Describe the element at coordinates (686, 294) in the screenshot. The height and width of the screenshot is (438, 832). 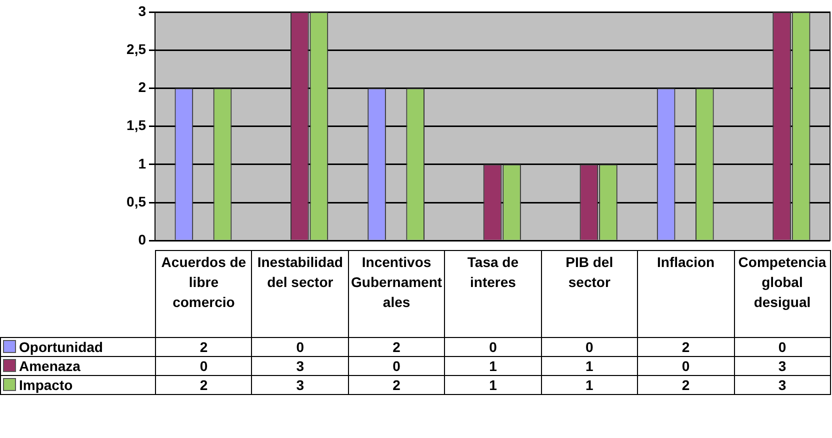
I see `x-tick-label: Inflacion` at that location.